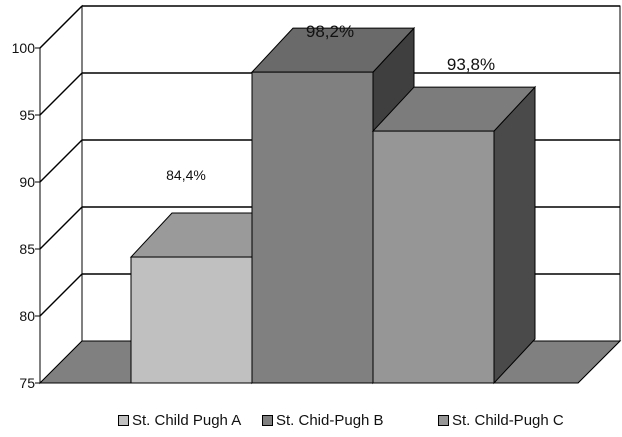 Image resolution: width=622 pixels, height=437 pixels. Describe the element at coordinates (27, 182) in the screenshot. I see `y-tick-label: 90` at that location.